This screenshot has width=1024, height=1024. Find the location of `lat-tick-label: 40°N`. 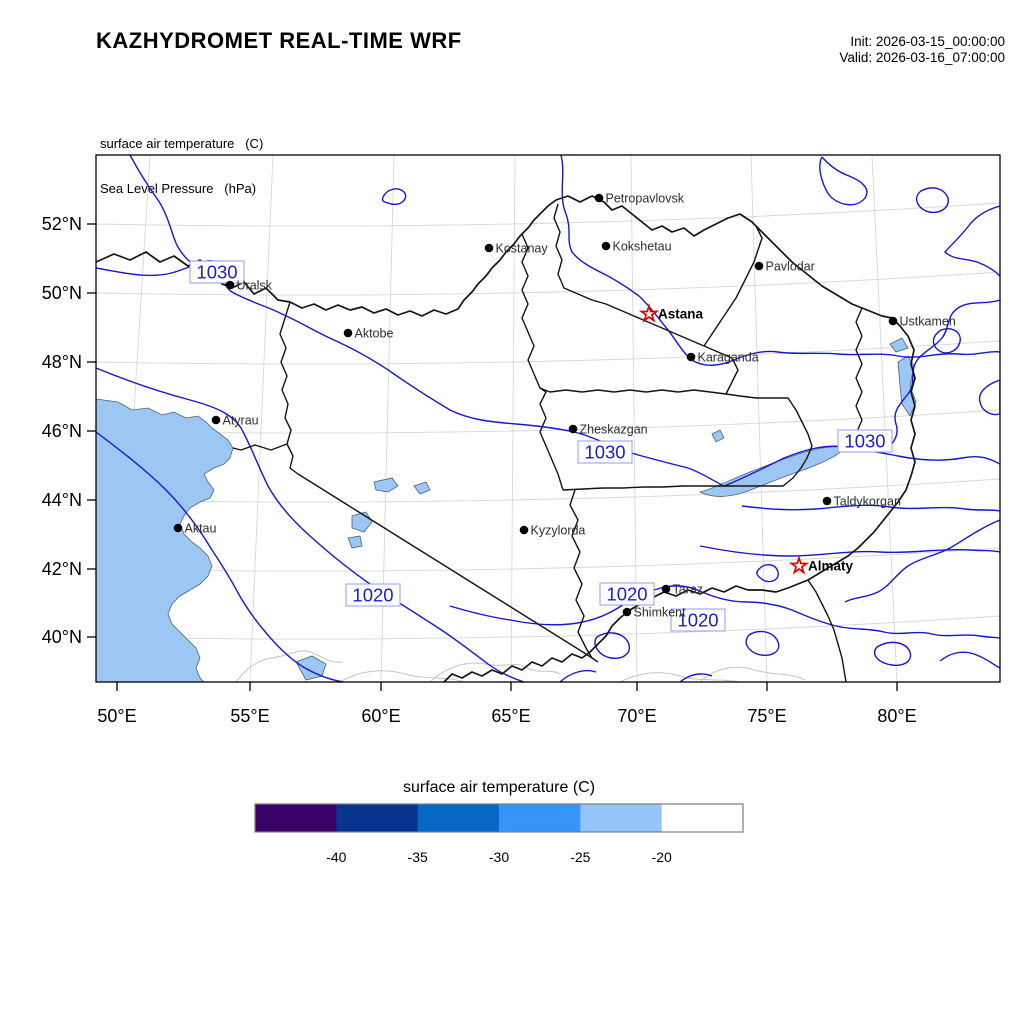

lat-tick-label: 40°N is located at coordinates (62, 637).